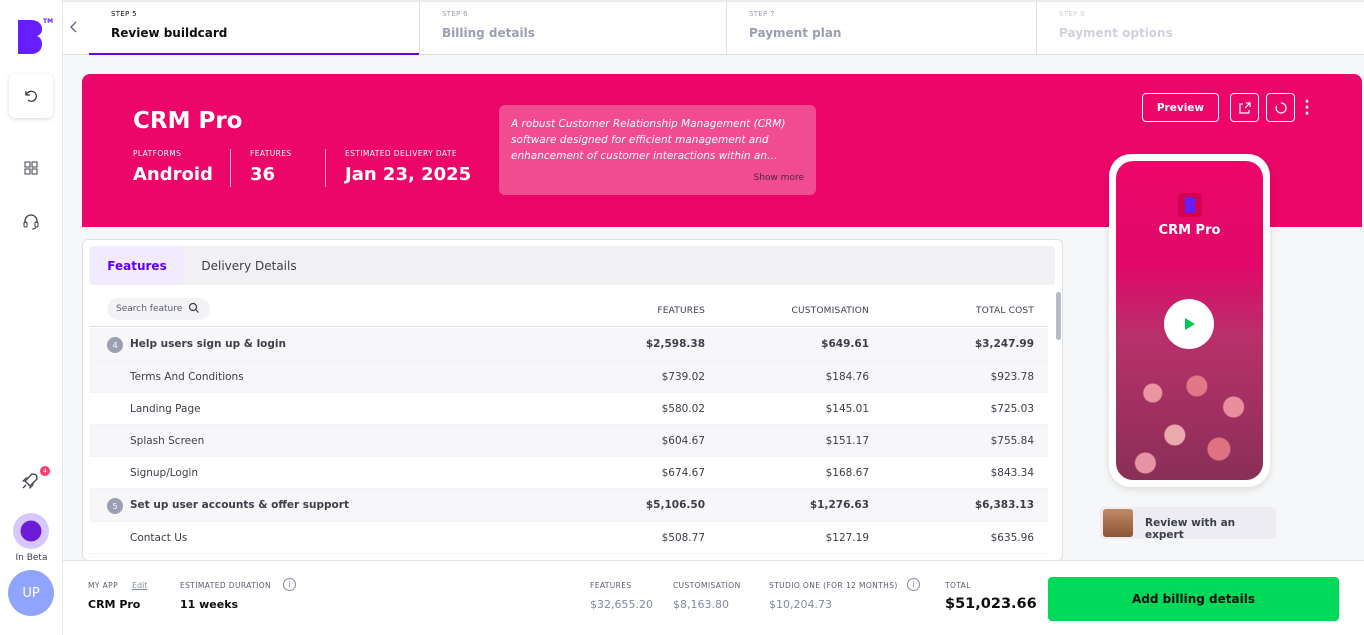 Image resolution: width=1364 pixels, height=635 pixels. What do you see at coordinates (847, 441) in the screenshot?
I see `customisation-cost: $151.17` at bounding box center [847, 441].